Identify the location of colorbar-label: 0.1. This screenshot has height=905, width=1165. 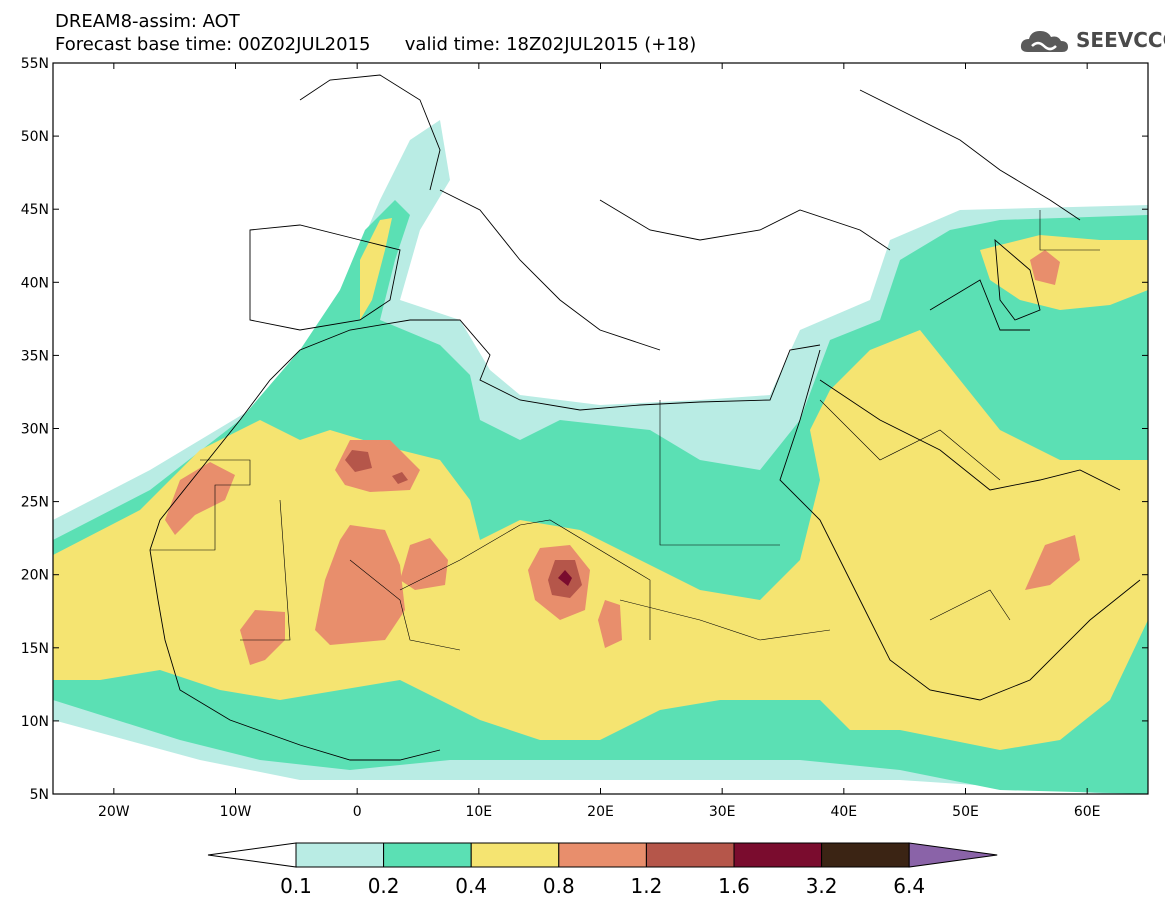
(296, 886).